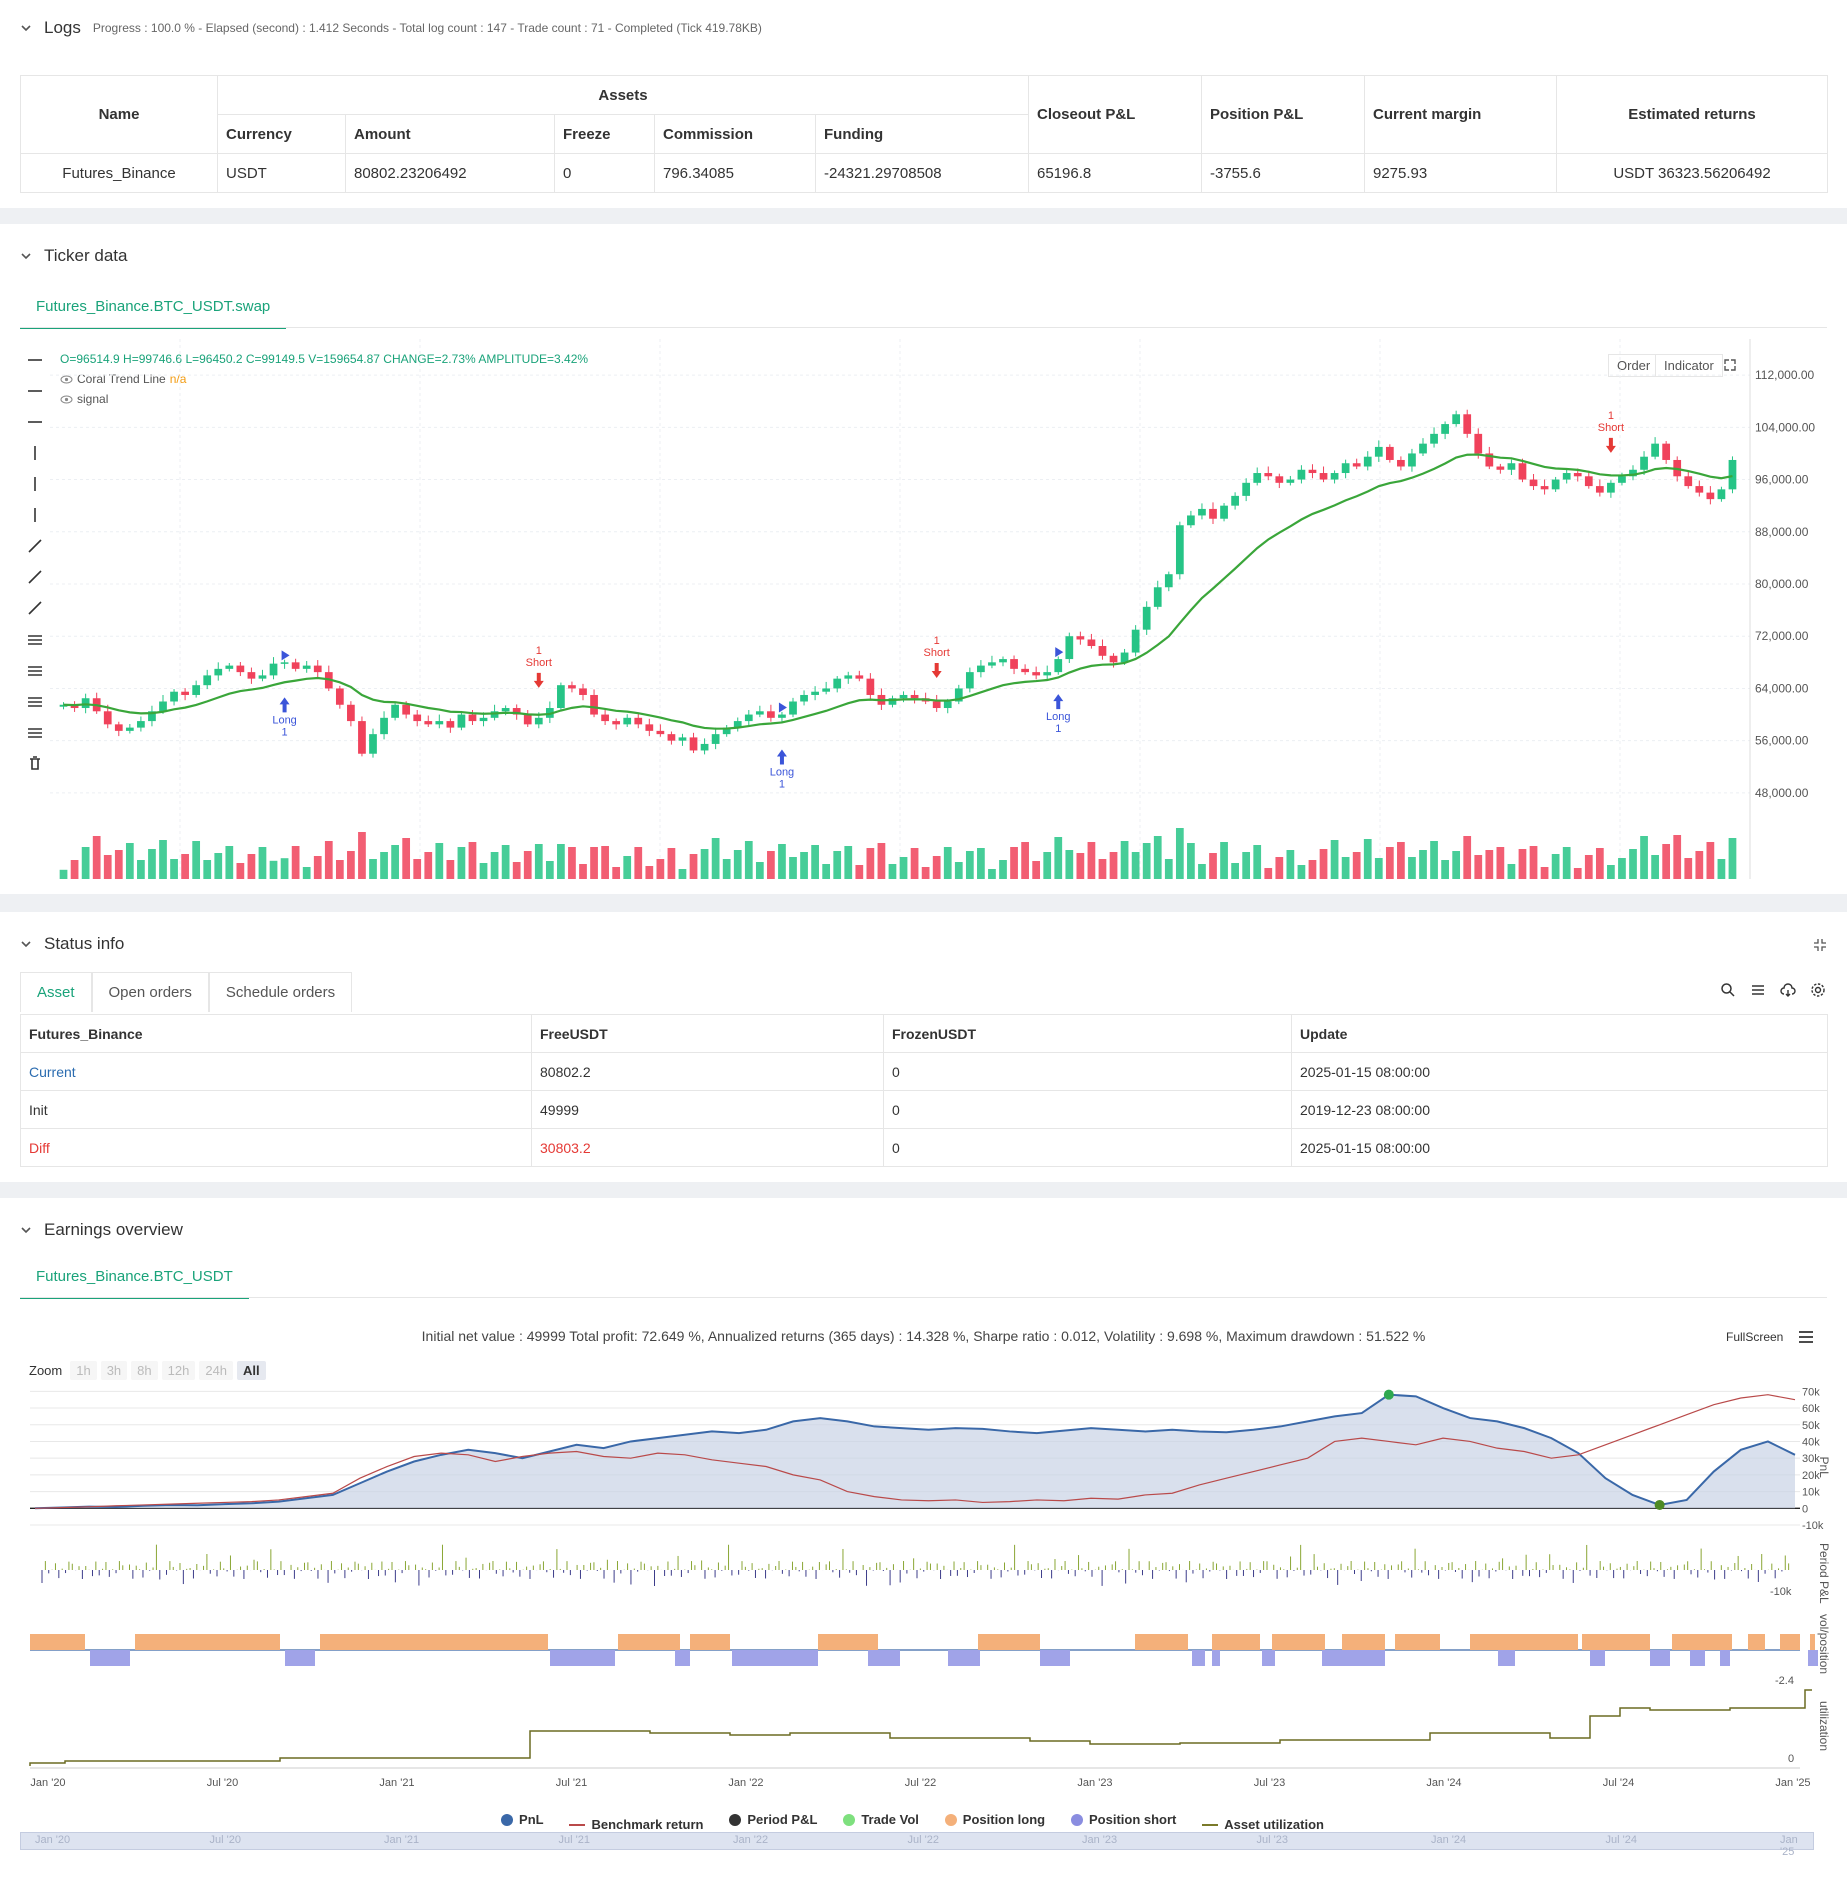 This screenshot has height=1880, width=1847. What do you see at coordinates (35, 391) in the screenshot?
I see `horizontal-ray-icon` at bounding box center [35, 391].